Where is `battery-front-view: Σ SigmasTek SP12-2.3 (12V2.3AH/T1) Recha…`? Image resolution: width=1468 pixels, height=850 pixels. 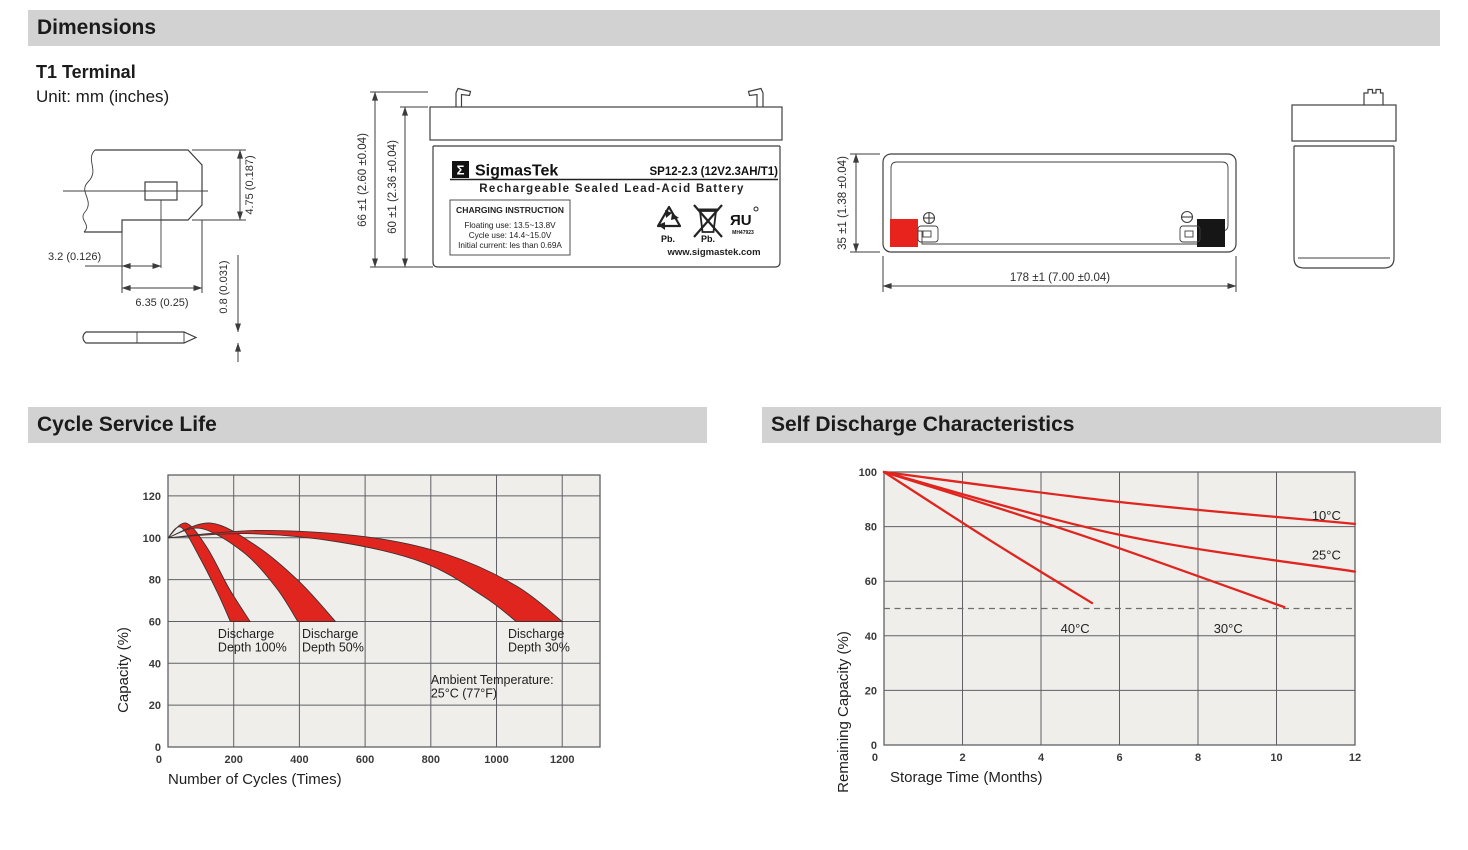
battery-front-view: Σ SigmasTek SP12-2.3 (12V2.3AH/T1) Recha… is located at coordinates (570, 177).